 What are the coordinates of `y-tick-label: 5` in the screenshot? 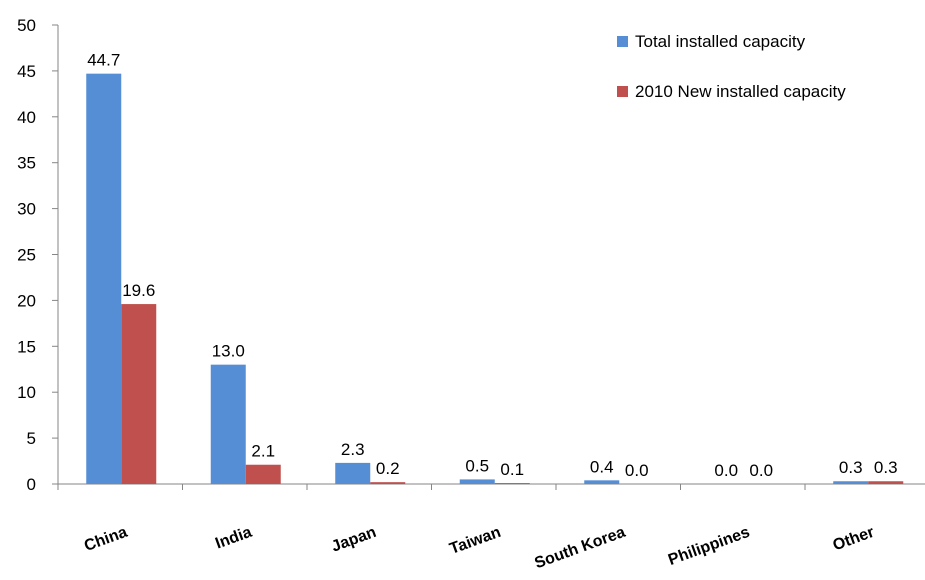 It's located at (31, 438).